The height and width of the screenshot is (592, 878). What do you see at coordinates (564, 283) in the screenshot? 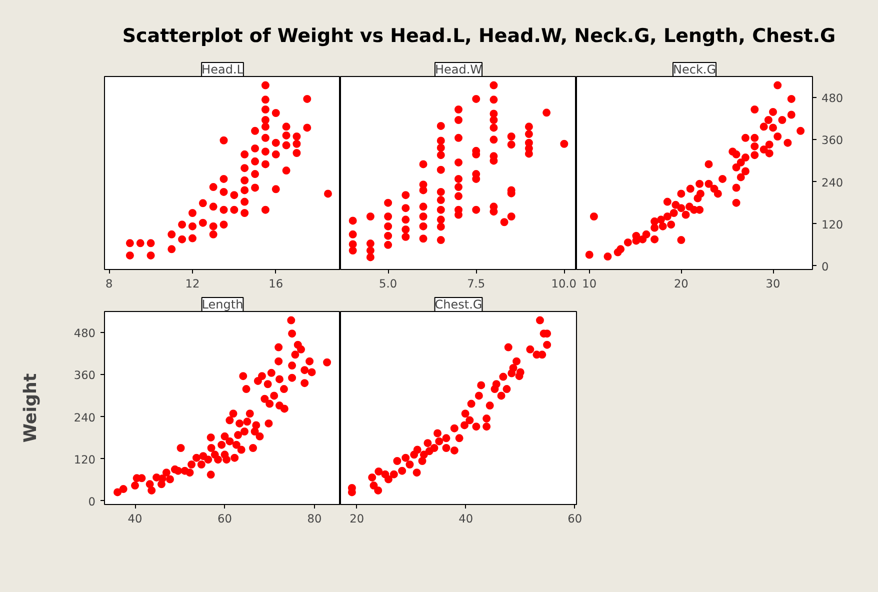
I see `x-tick-label: 10.0` at bounding box center [564, 283].